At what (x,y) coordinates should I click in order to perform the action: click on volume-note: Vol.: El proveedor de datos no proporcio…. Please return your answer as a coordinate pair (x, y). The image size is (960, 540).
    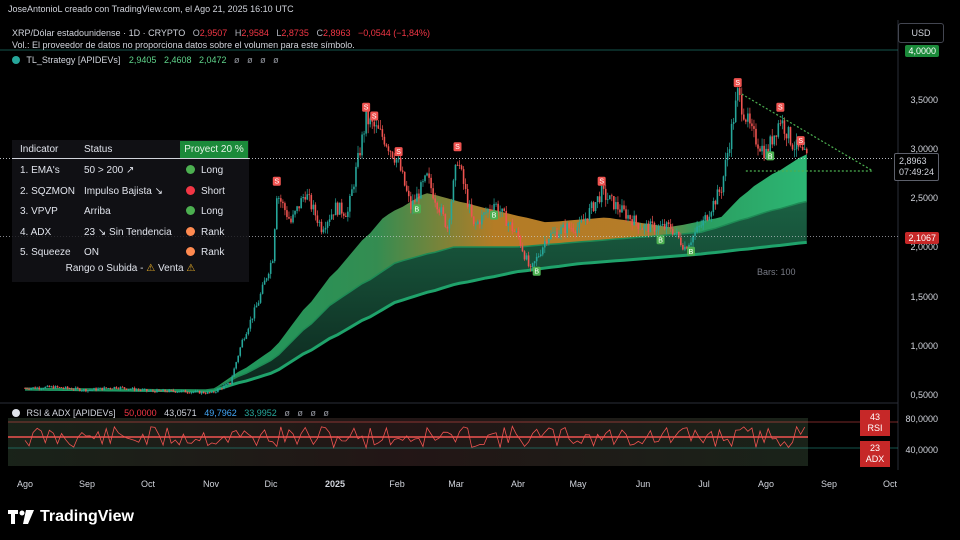
    Looking at the image, I should click on (183, 45).